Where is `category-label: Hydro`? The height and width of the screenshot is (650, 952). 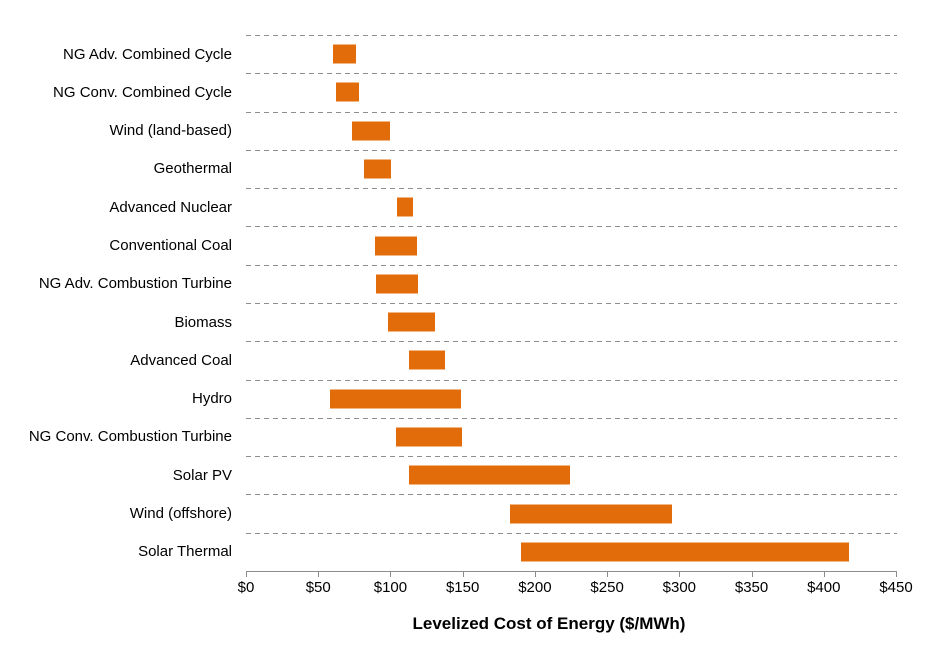
category-label: Hydro is located at coordinates (211, 399).